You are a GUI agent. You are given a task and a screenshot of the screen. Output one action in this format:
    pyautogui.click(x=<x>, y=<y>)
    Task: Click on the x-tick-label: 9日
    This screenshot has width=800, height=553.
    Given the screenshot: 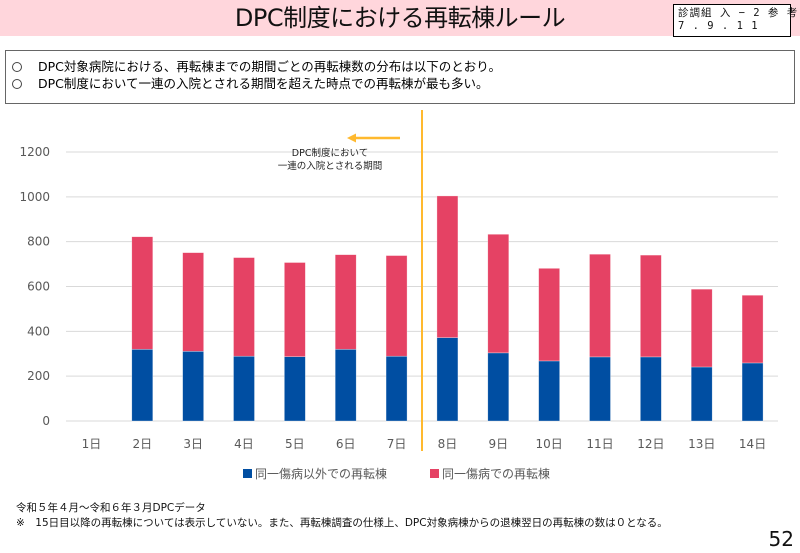 What is the action you would take?
    pyautogui.click(x=498, y=444)
    